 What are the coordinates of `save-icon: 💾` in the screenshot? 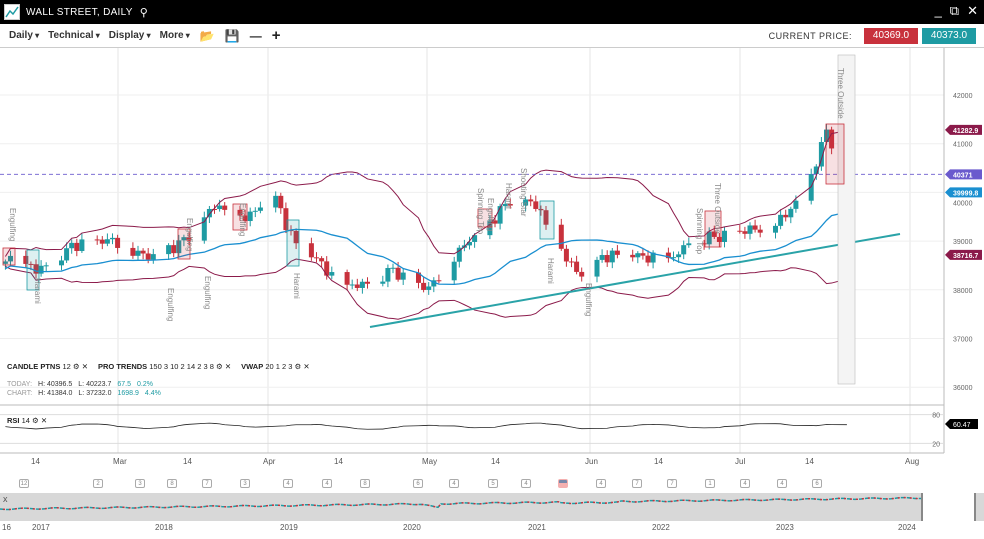 It's located at (232, 35).